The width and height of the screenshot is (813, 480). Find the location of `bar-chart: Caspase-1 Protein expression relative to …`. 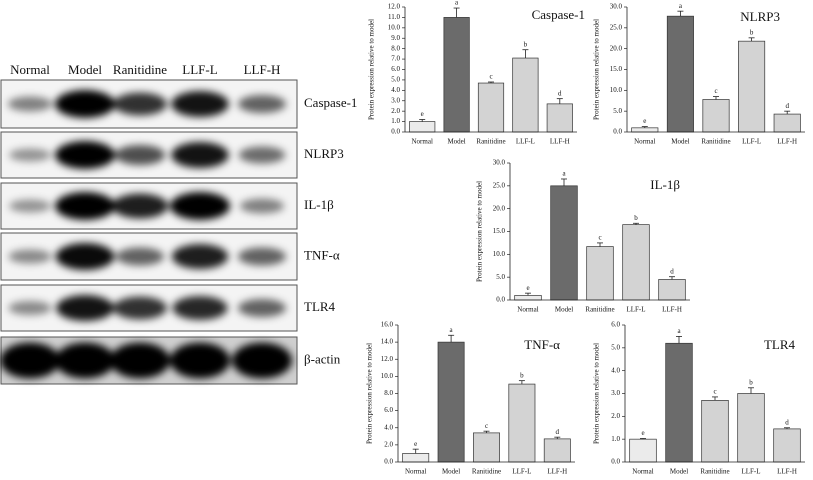

bar-chart: Caspase-1 Protein expression relative to … is located at coordinates (476, 73).